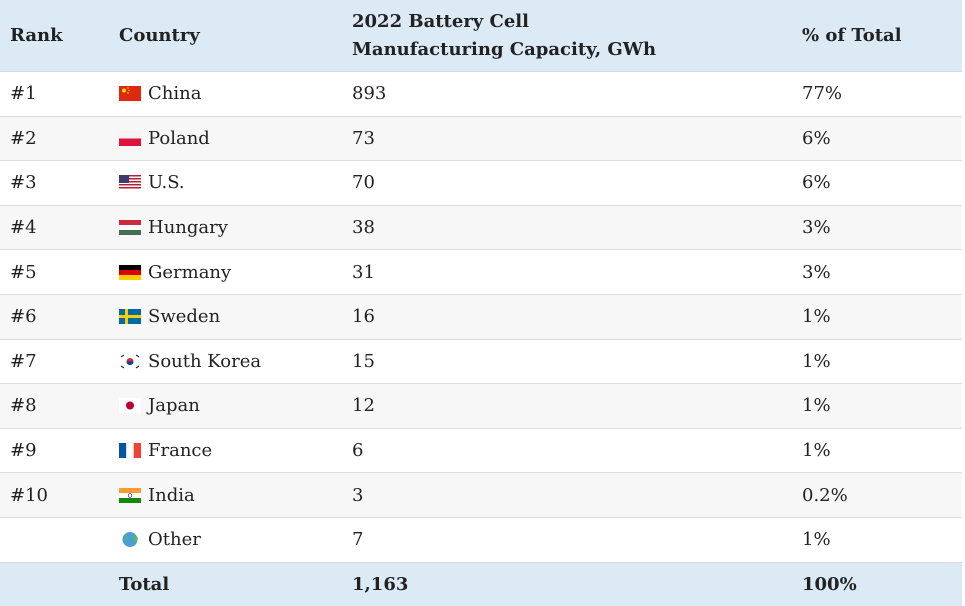  Describe the element at coordinates (23, 94) in the screenshot. I see `rank-cell: #1` at that location.